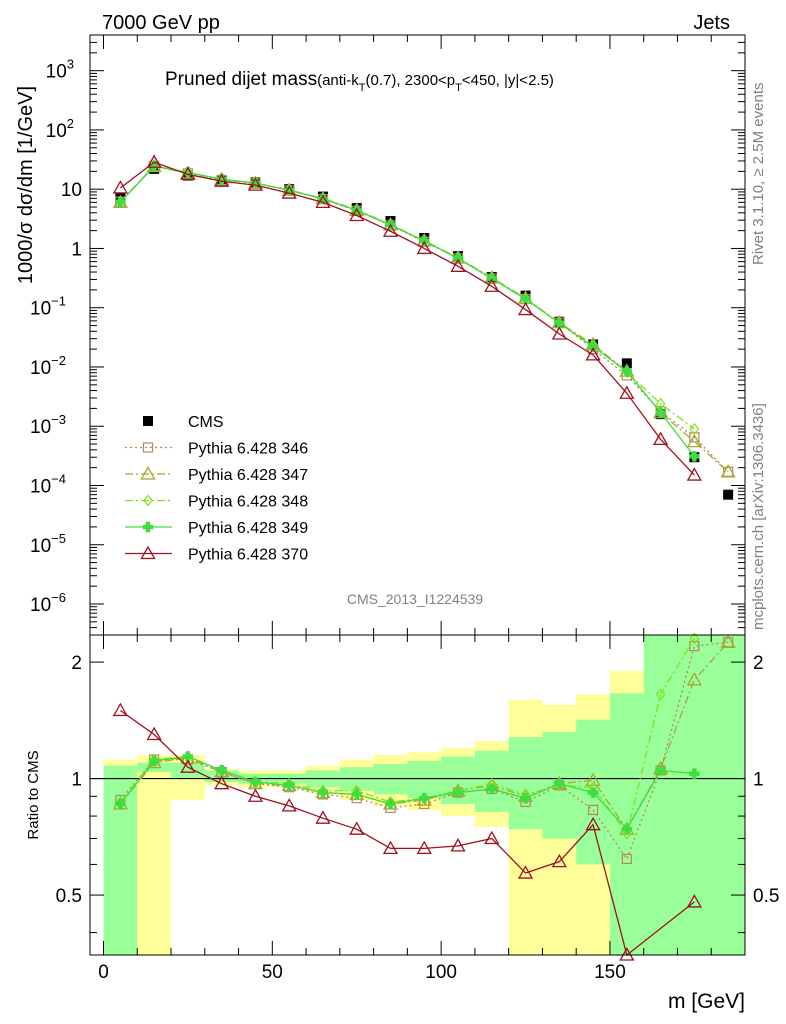  I want to click on x-tick-label: 150, so click(610, 972).